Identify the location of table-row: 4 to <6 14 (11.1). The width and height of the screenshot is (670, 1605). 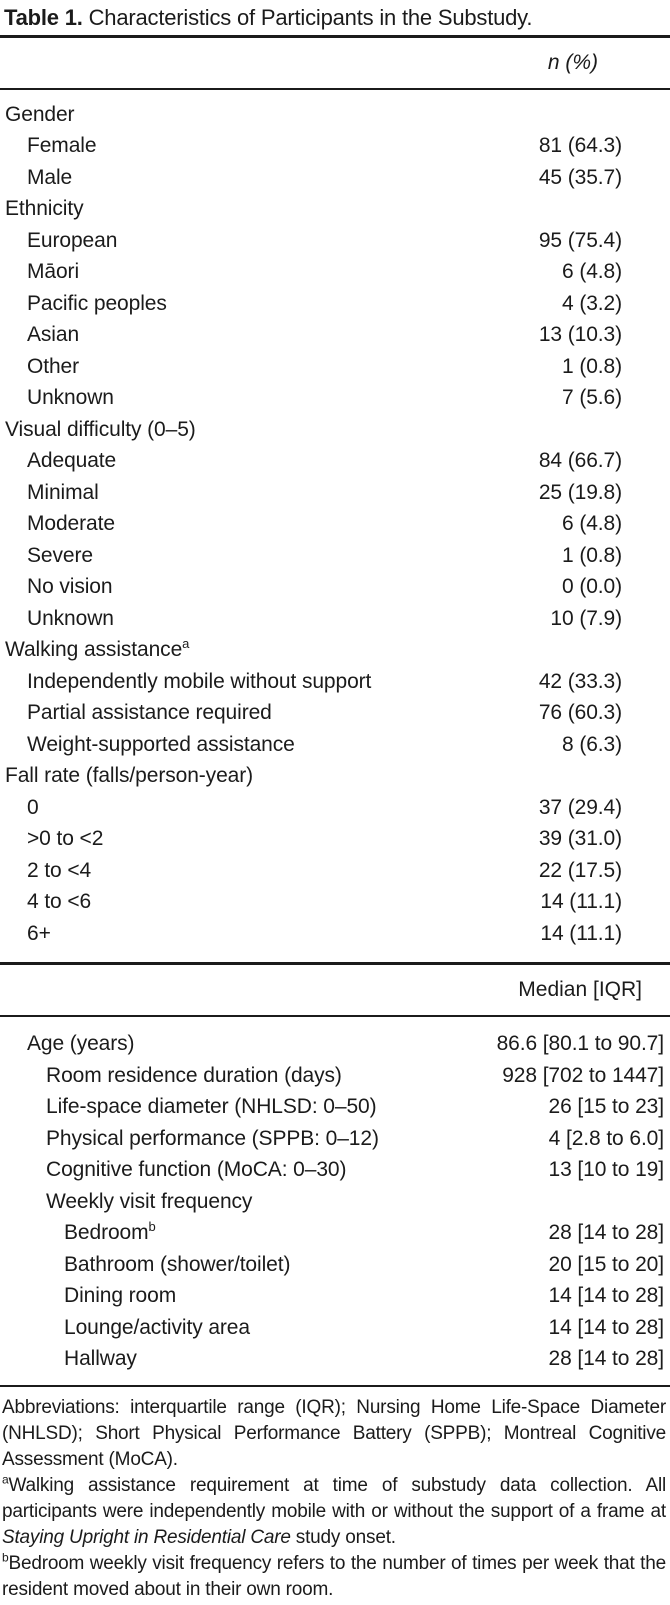
(335, 903).